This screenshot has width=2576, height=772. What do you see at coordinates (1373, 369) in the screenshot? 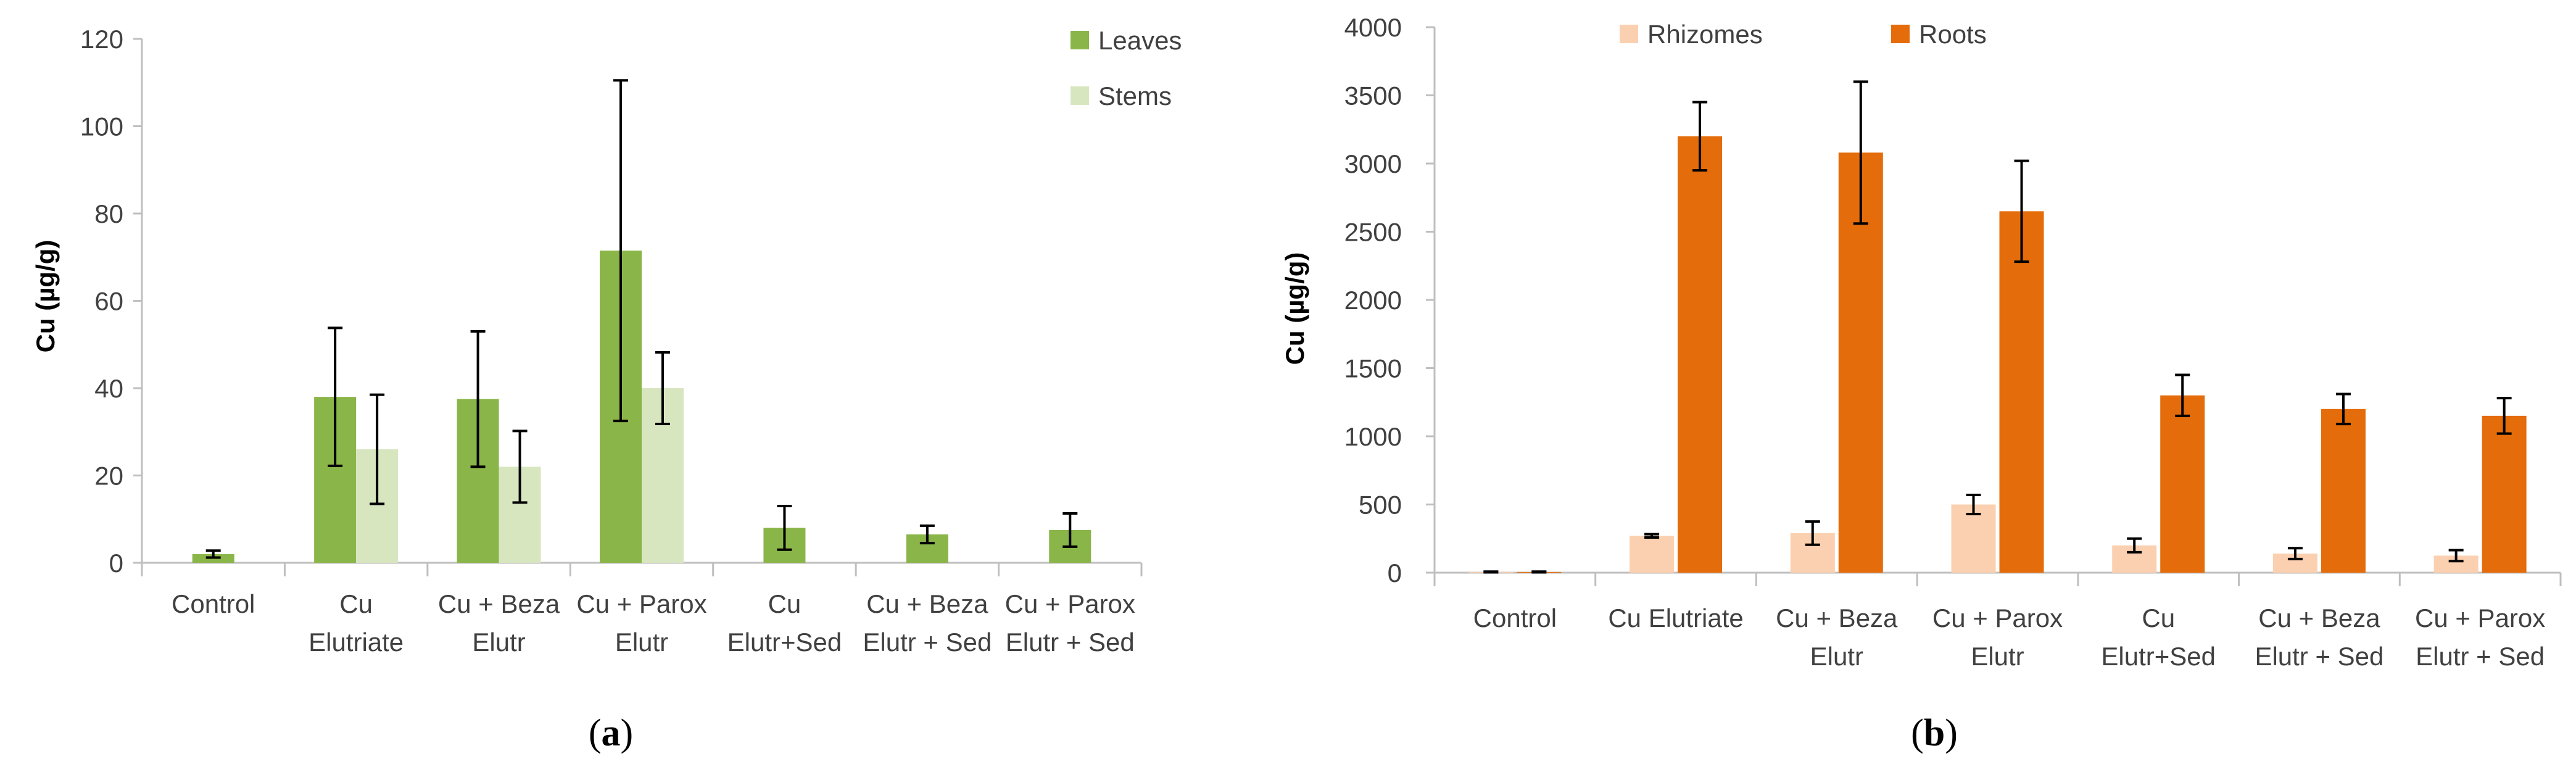
I see `chart-b-ytick-label: 1500` at bounding box center [1373, 369].